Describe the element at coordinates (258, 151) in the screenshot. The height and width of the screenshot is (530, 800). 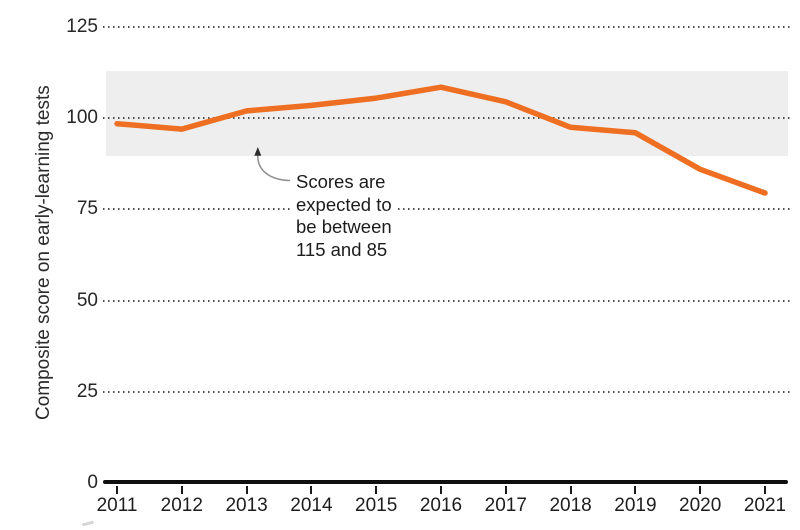
I see `annotation-arrowhead-icon` at that location.